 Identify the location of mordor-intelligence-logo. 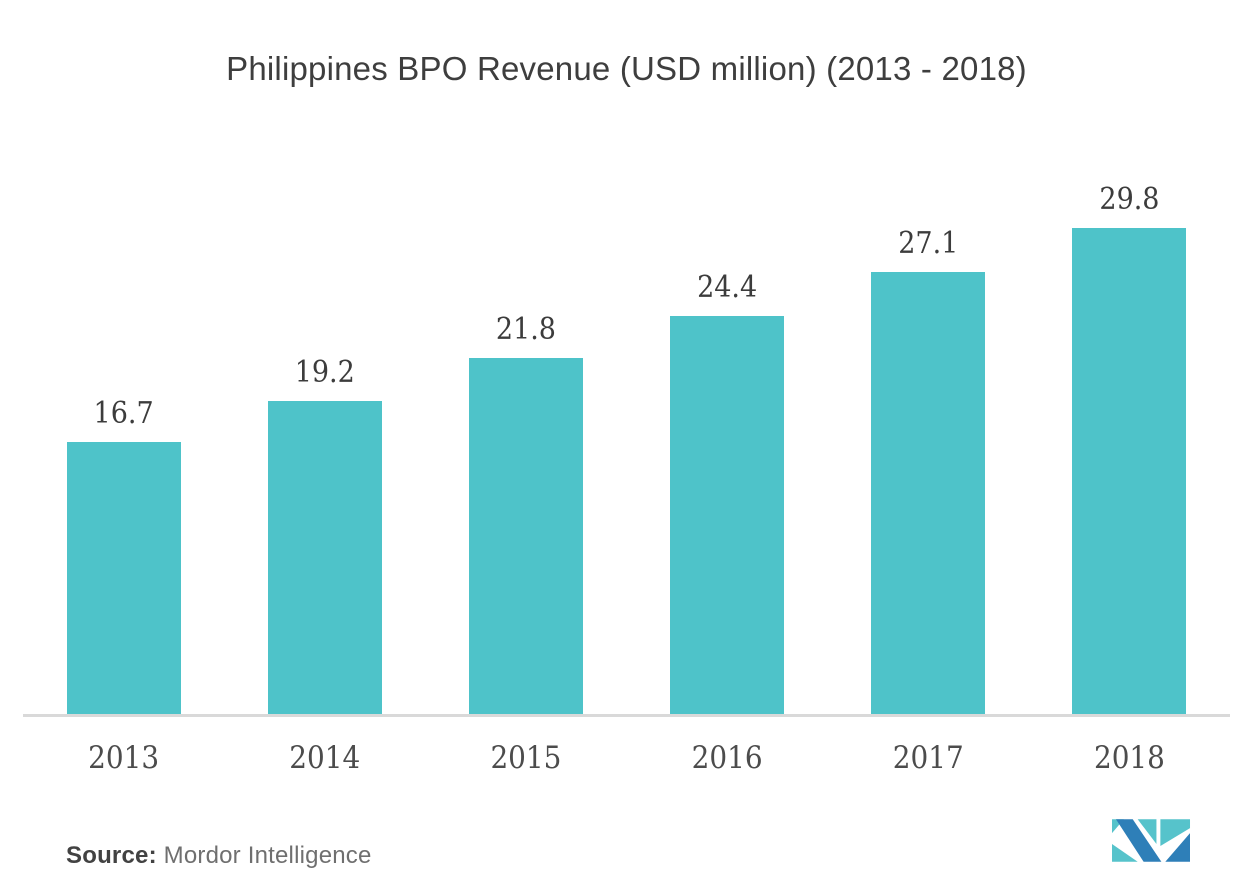
(1151, 840).